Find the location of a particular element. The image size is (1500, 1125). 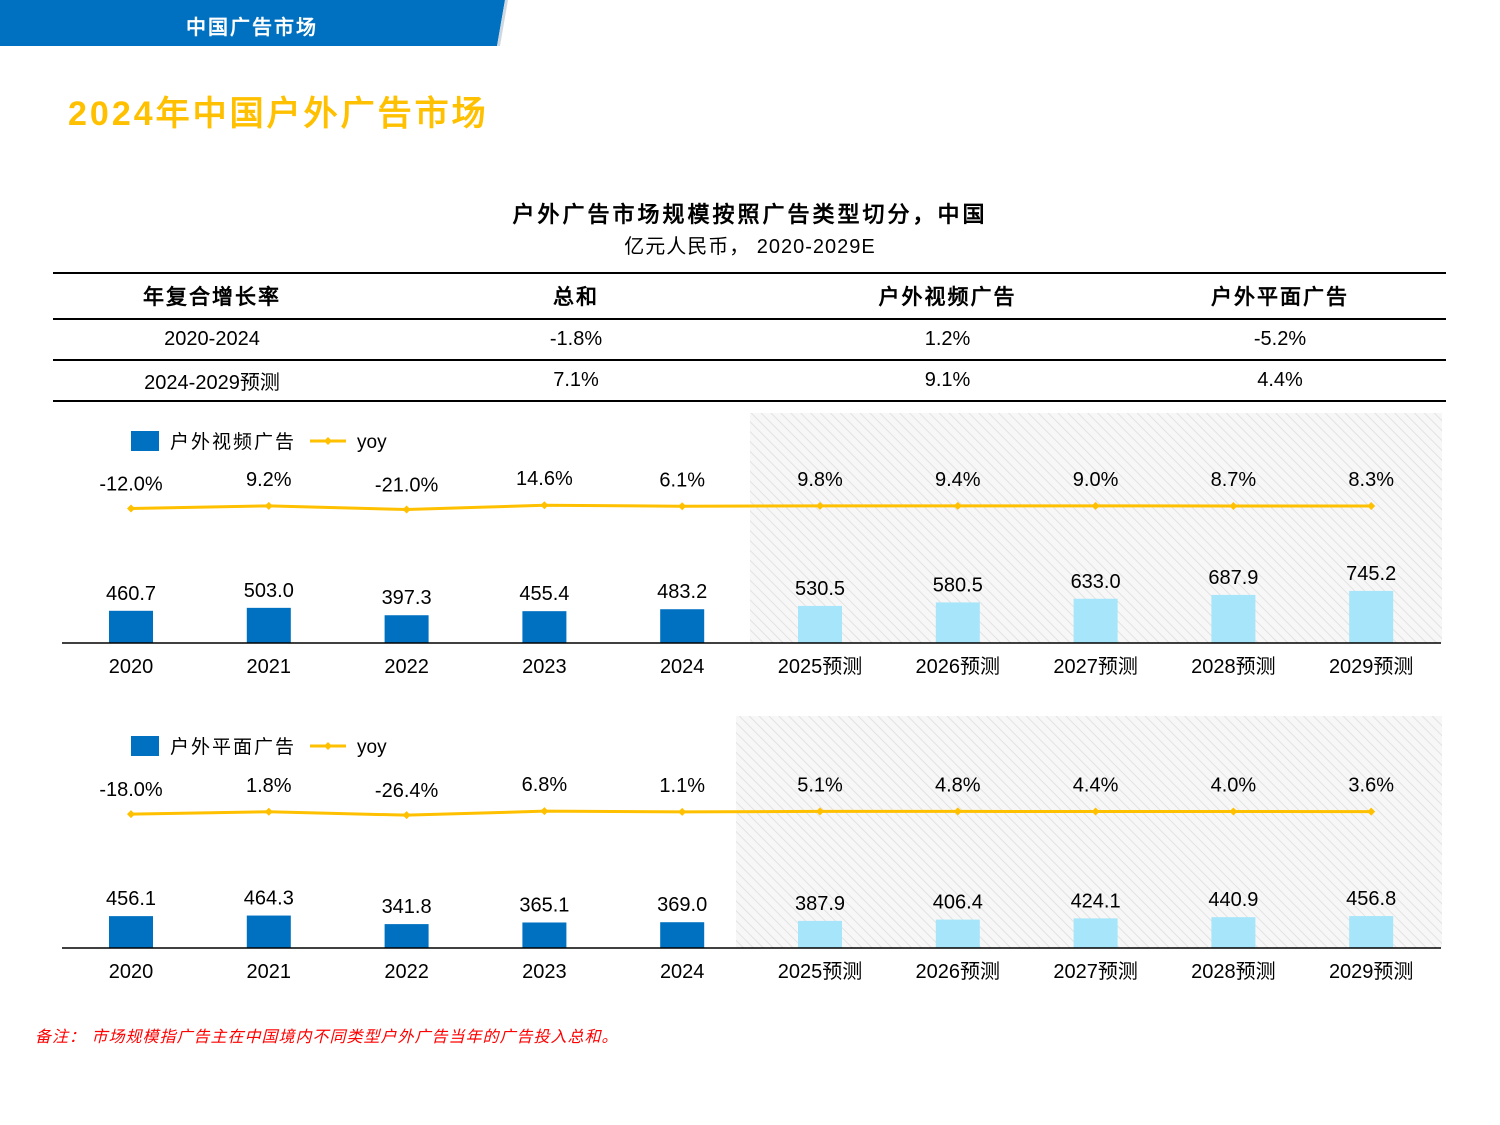

video-bar-label: 483.2 is located at coordinates (682, 592).